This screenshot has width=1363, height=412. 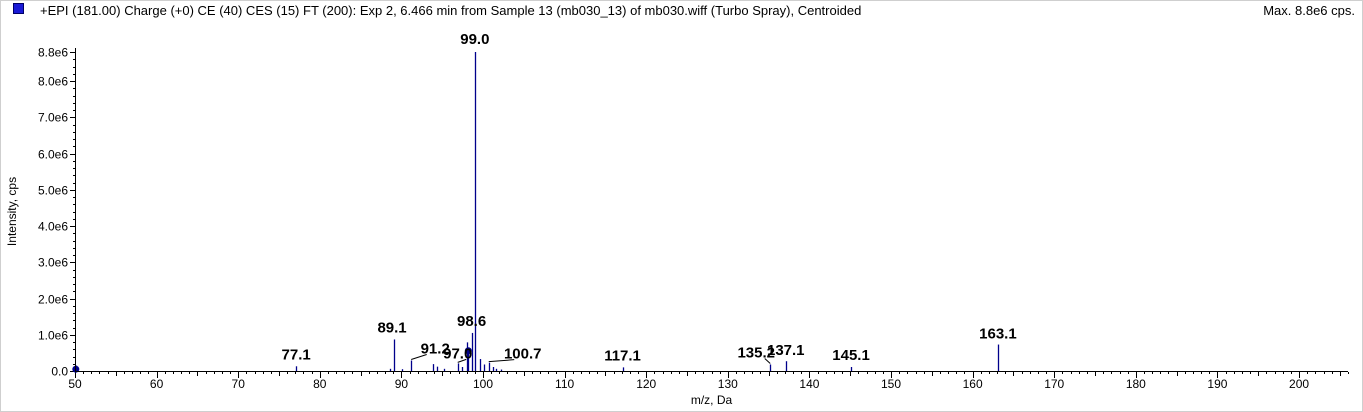 I want to click on y-tick-label: 8.8e6, so click(x=53, y=53).